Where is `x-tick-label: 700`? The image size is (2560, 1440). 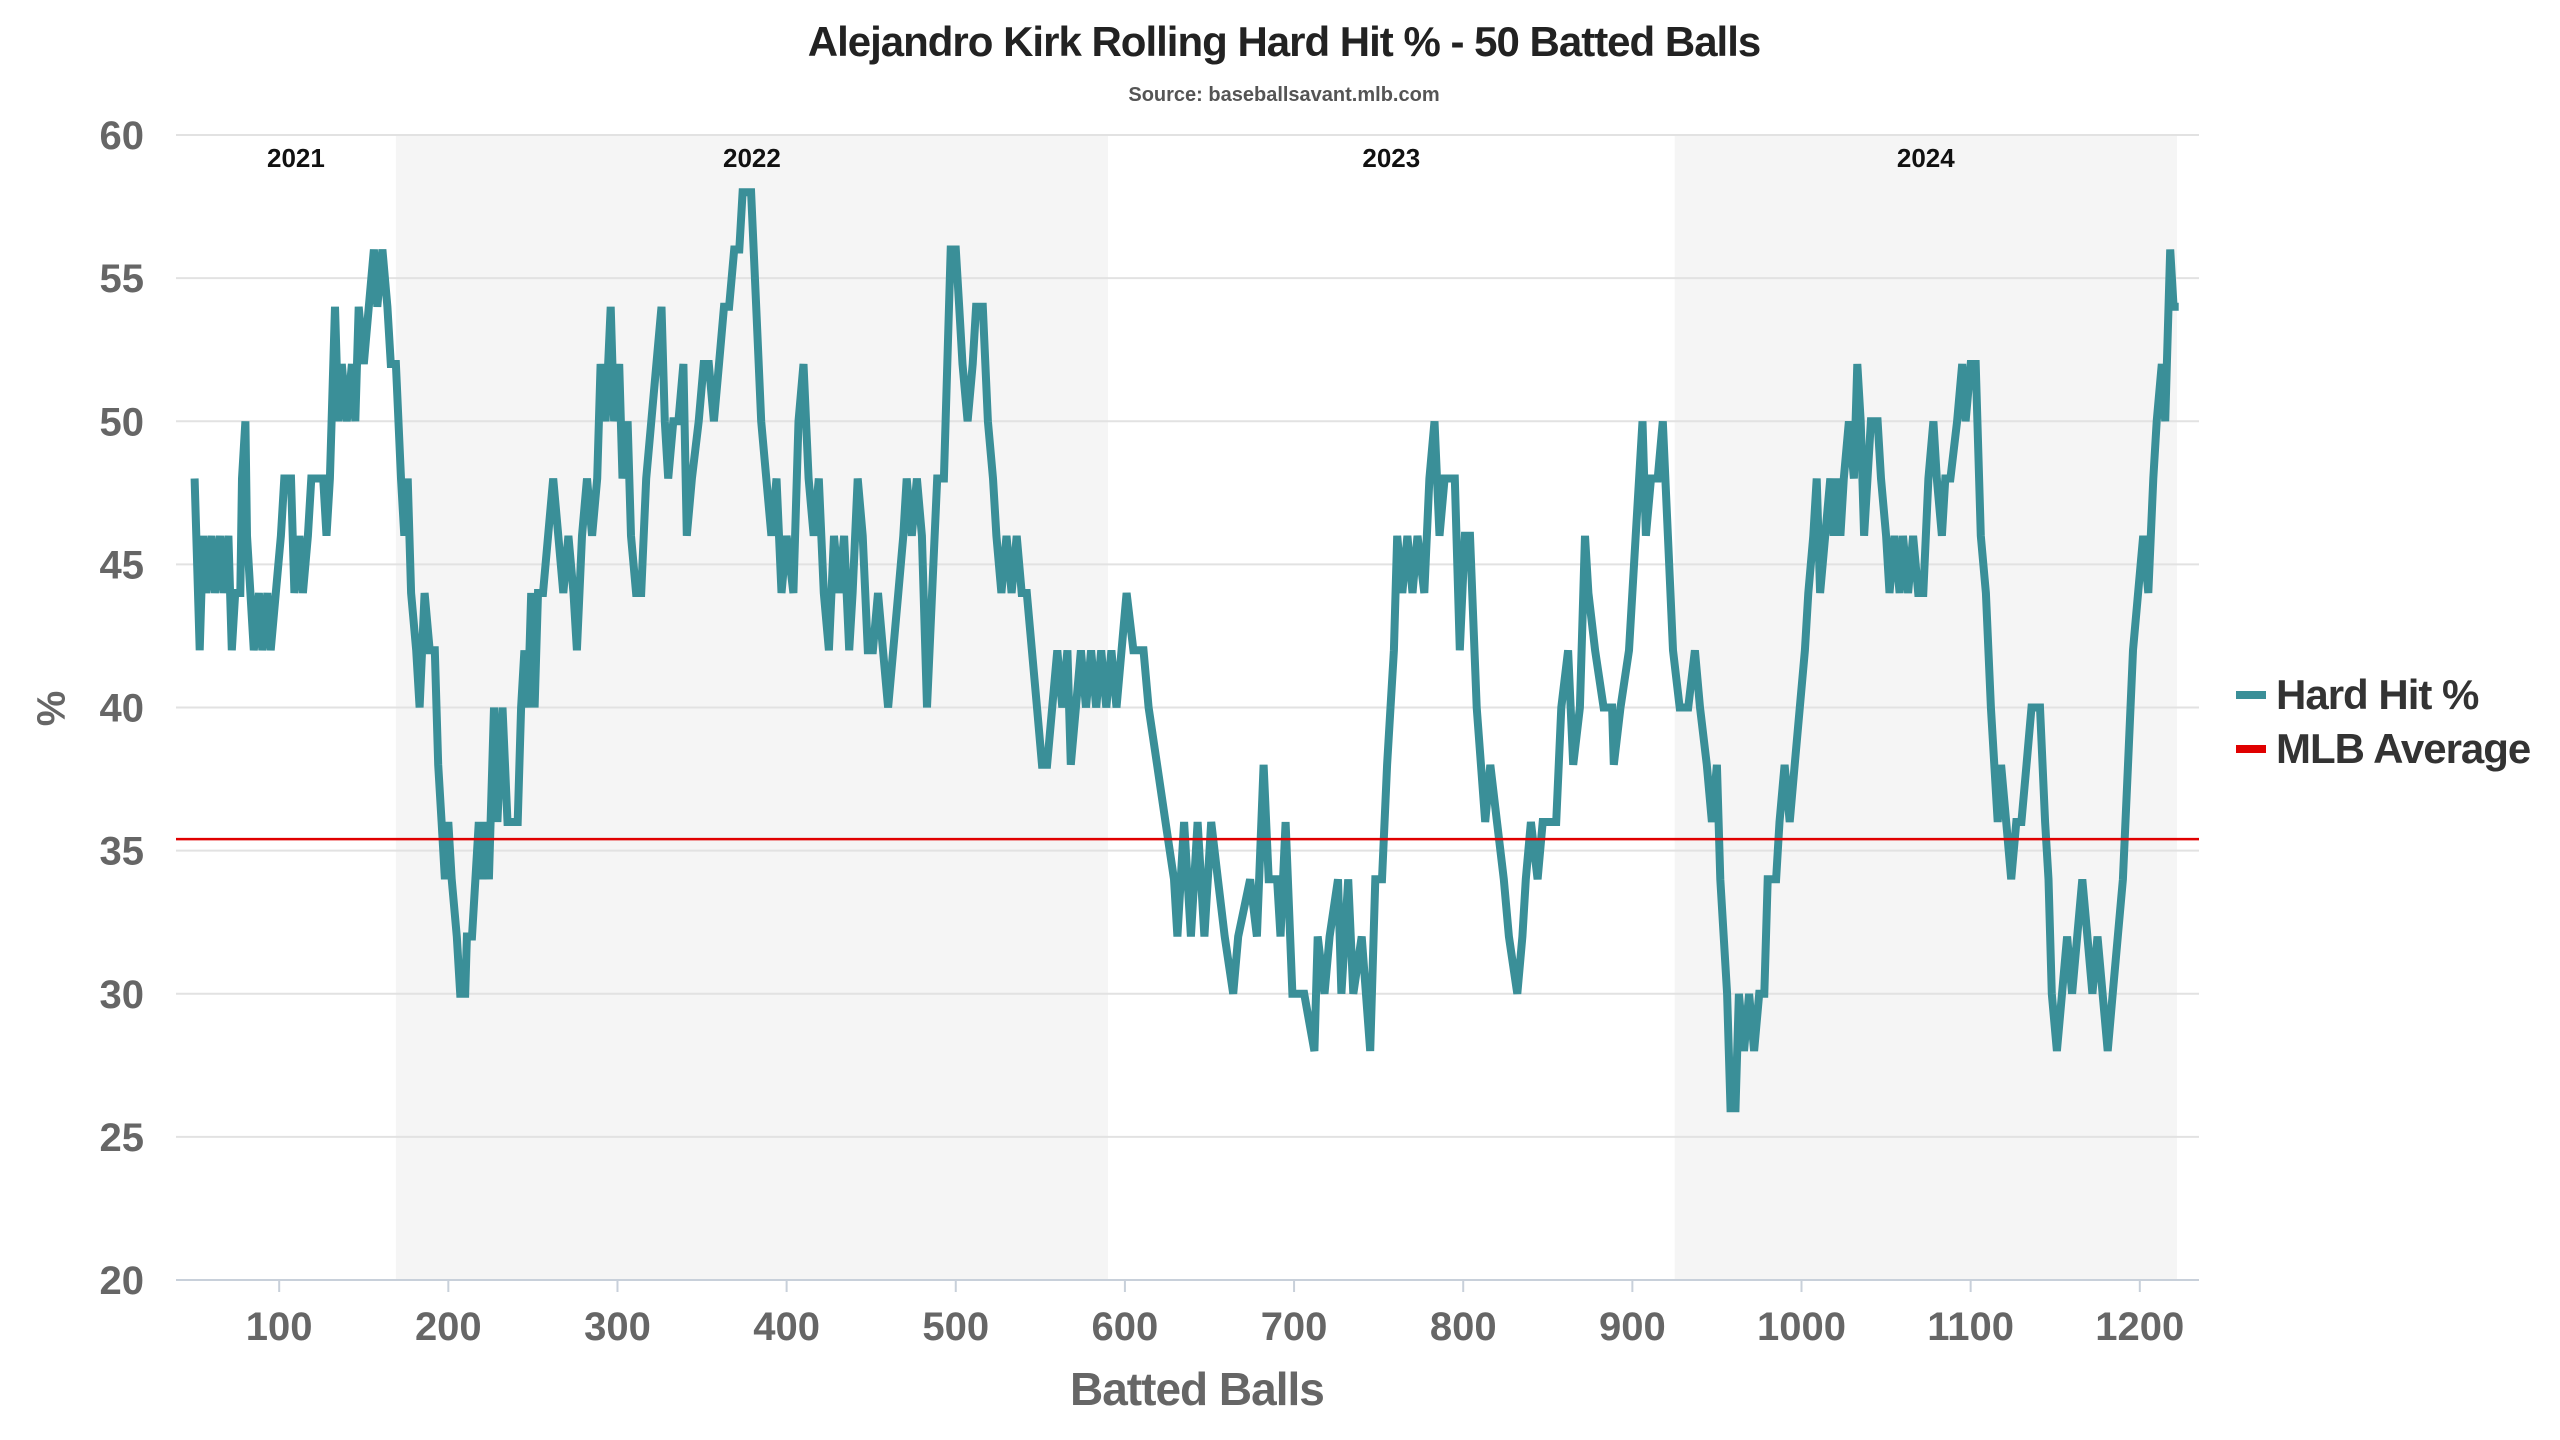 x-tick-label: 700 is located at coordinates (1294, 1327).